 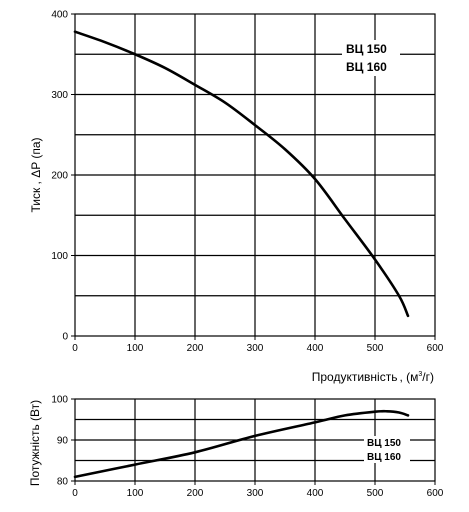 What do you see at coordinates (59, 15) in the screenshot?
I see `pressure-y-tick-label: 400` at bounding box center [59, 15].